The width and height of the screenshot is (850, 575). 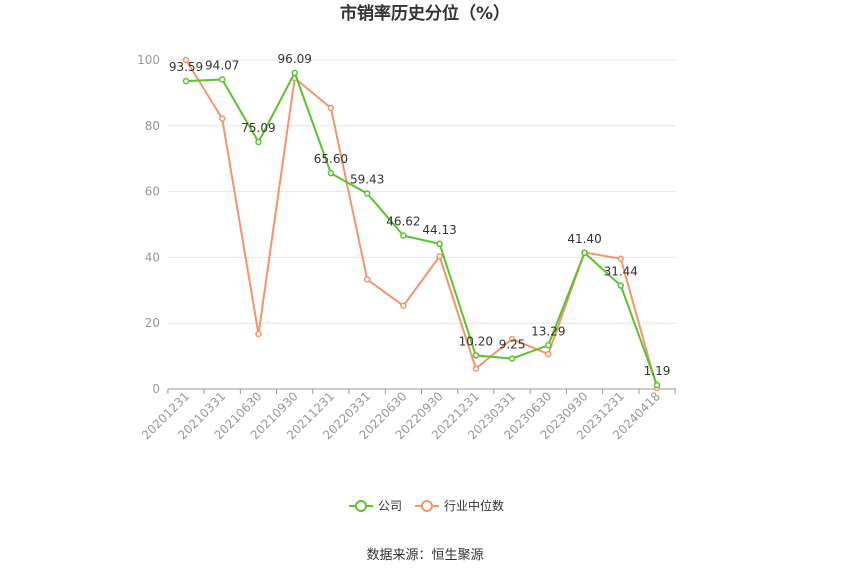 What do you see at coordinates (258, 128) in the screenshot?
I see `data-label: 75.09` at bounding box center [258, 128].